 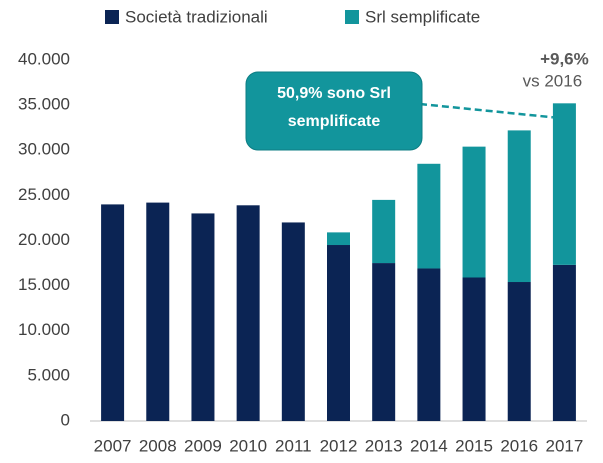 What do you see at coordinates (293, 445) in the screenshot?
I see `x-tick-label: 2011` at bounding box center [293, 445].